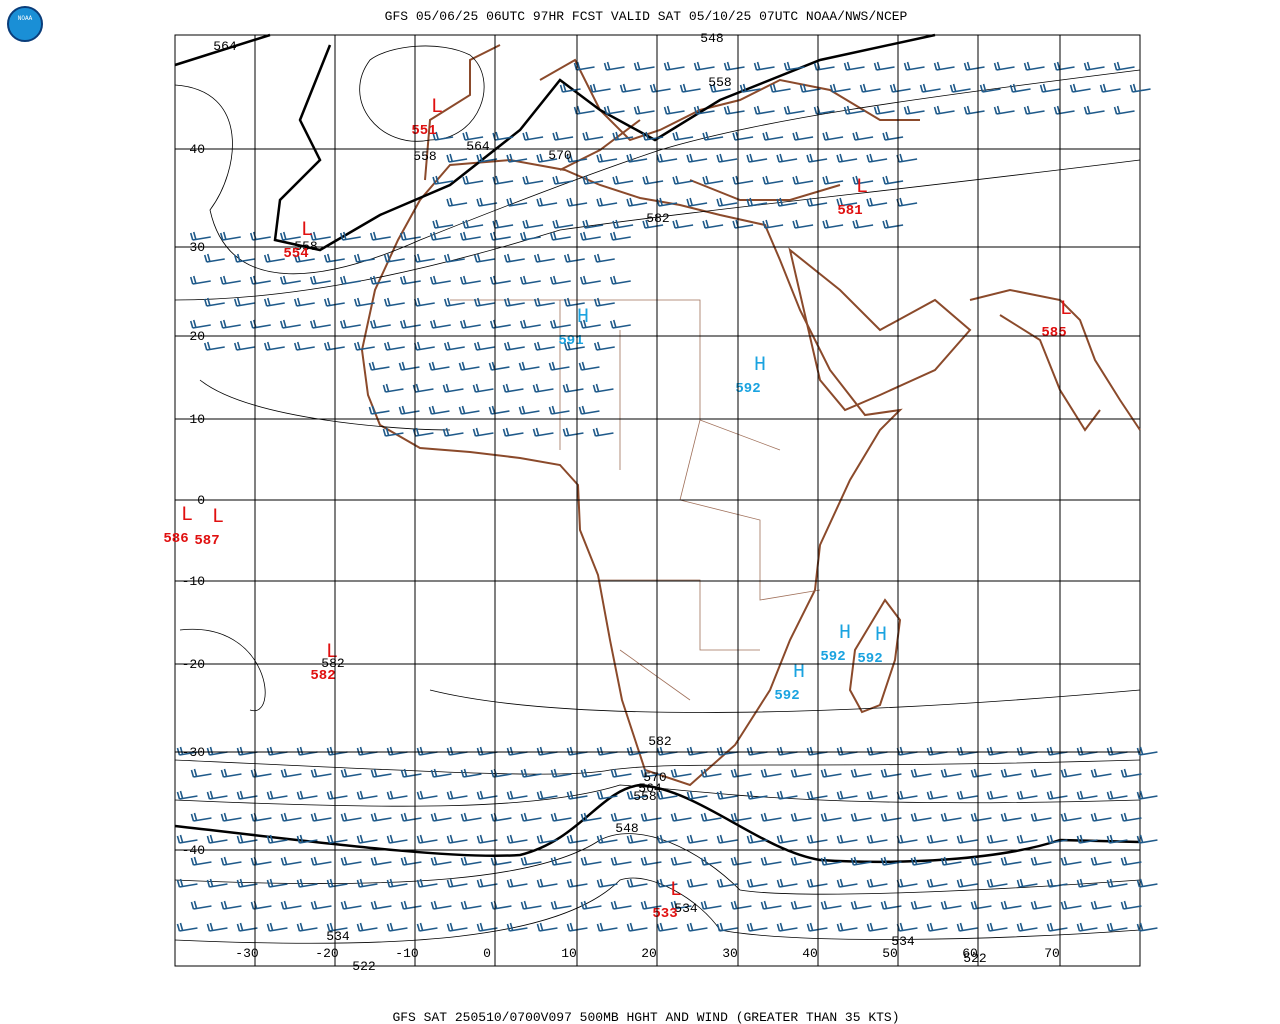 Image resolution: width=1280 pixels, height=1024 pixels. What do you see at coordinates (424, 156) in the screenshot?
I see `contour-label: 558` at bounding box center [424, 156].